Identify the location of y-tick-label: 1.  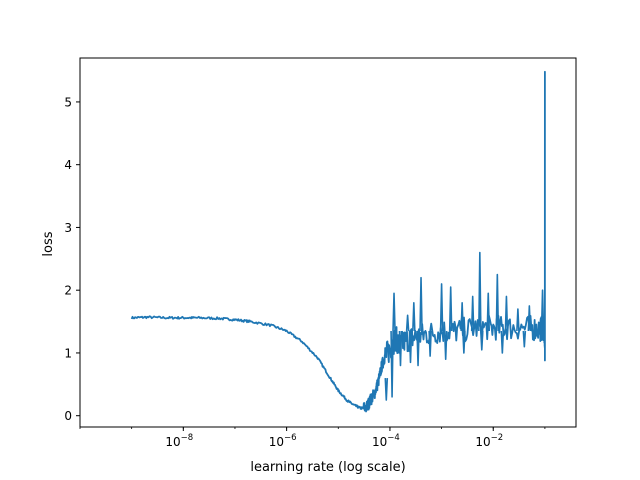
(68, 353).